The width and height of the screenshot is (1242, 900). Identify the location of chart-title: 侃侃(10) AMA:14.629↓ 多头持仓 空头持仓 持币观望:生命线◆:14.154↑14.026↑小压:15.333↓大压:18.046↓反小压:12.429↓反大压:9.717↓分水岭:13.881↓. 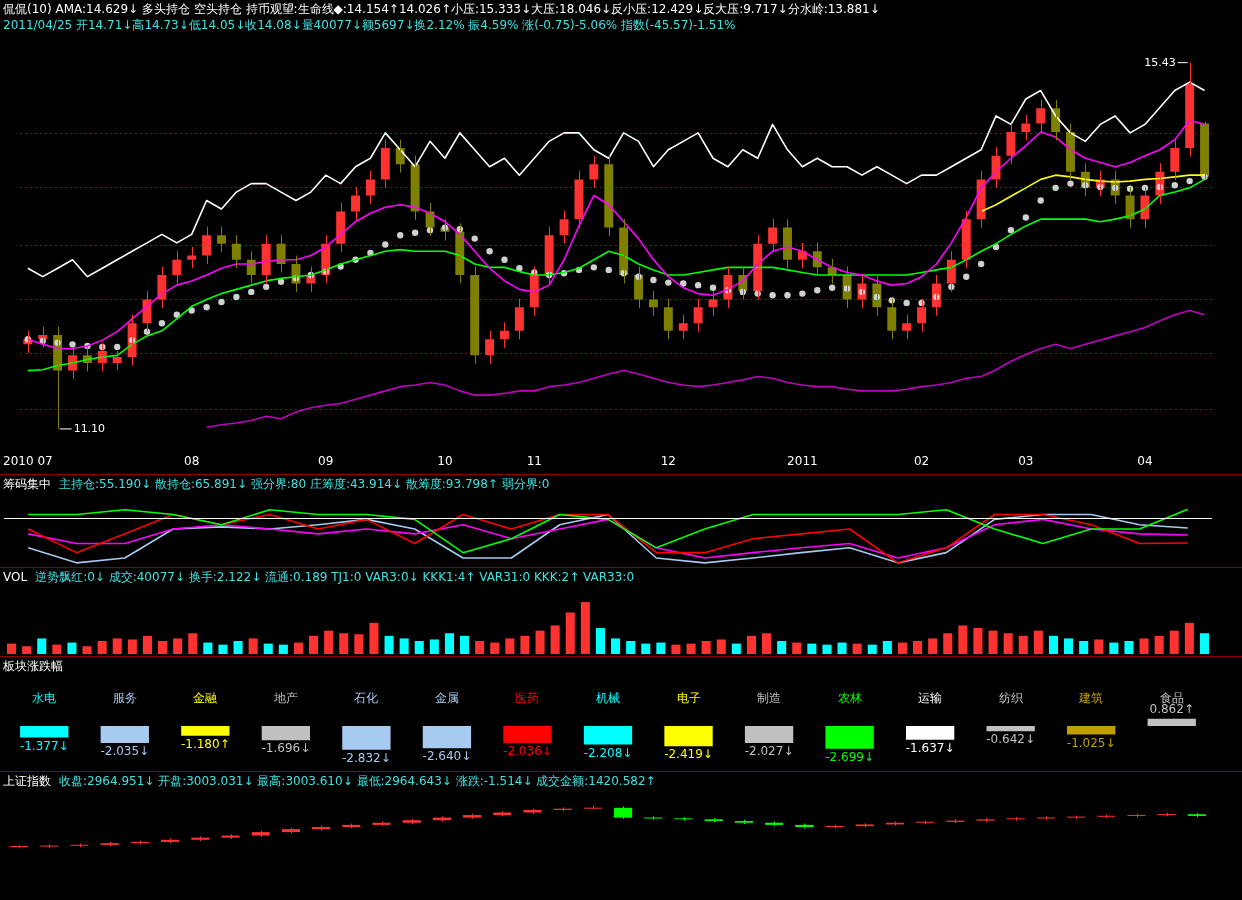
(441, 9).